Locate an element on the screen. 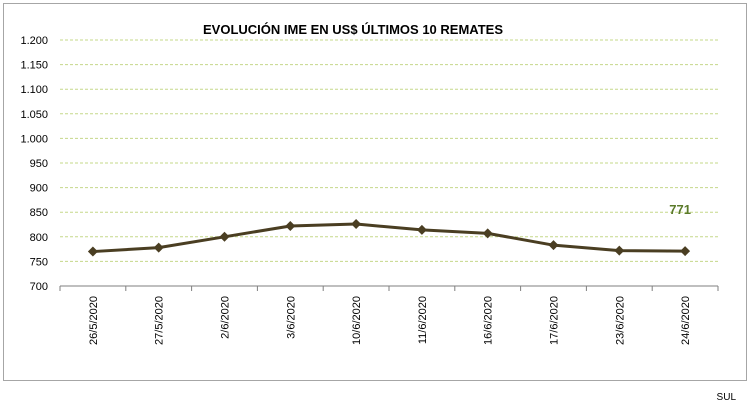 The height and width of the screenshot is (412, 750). y-tick-label: 950 is located at coordinates (39, 164).